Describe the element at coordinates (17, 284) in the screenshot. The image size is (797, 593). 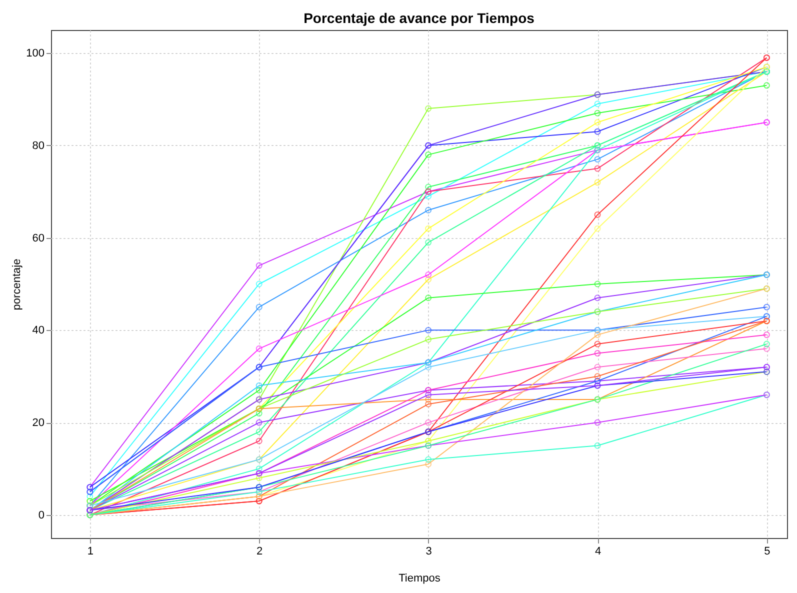
I see `y-axis-title: porcentaje` at that location.